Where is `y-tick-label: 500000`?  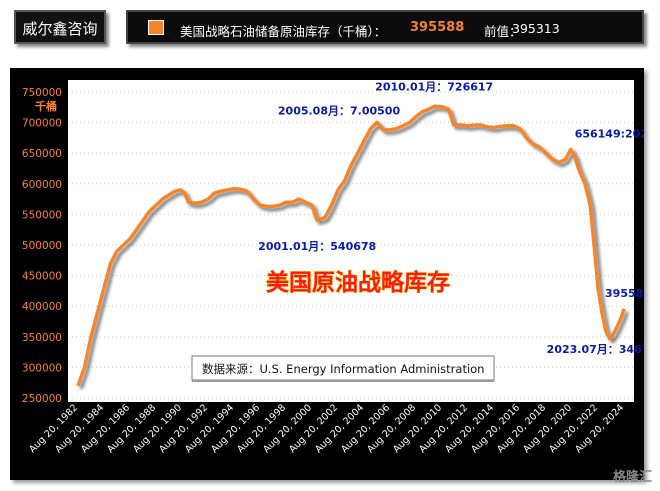
y-tick-label: 500000 is located at coordinates (42, 246).